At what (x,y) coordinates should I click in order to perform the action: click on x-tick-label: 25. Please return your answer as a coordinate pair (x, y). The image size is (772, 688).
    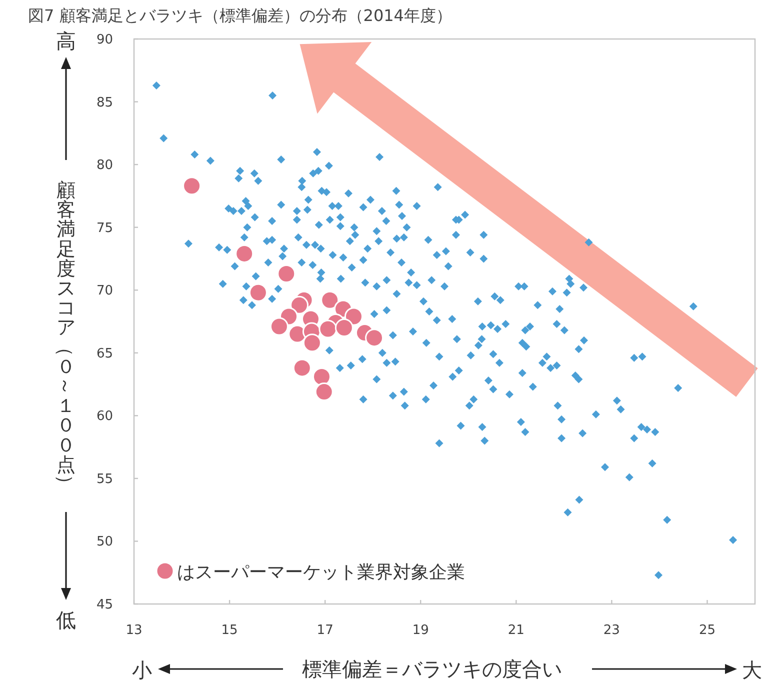
    Looking at the image, I should click on (707, 630).